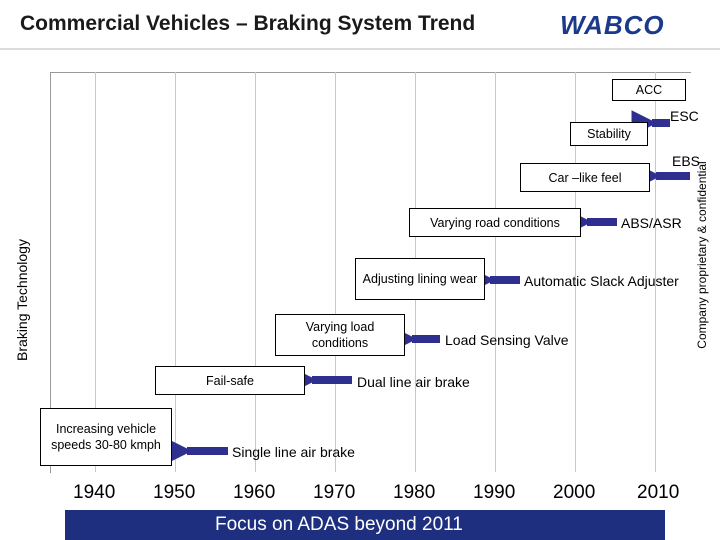  I want to click on tech-load-sensing: Load Sensing Valve, so click(507, 340).